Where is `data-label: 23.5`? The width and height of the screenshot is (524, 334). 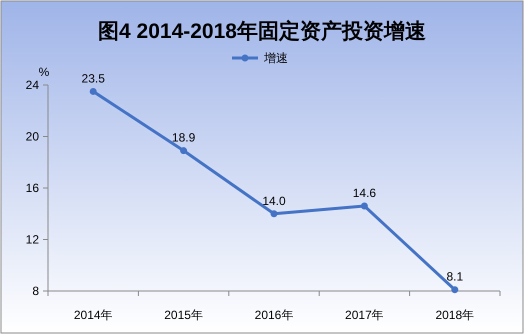
data-label: 23.5 is located at coordinates (94, 78).